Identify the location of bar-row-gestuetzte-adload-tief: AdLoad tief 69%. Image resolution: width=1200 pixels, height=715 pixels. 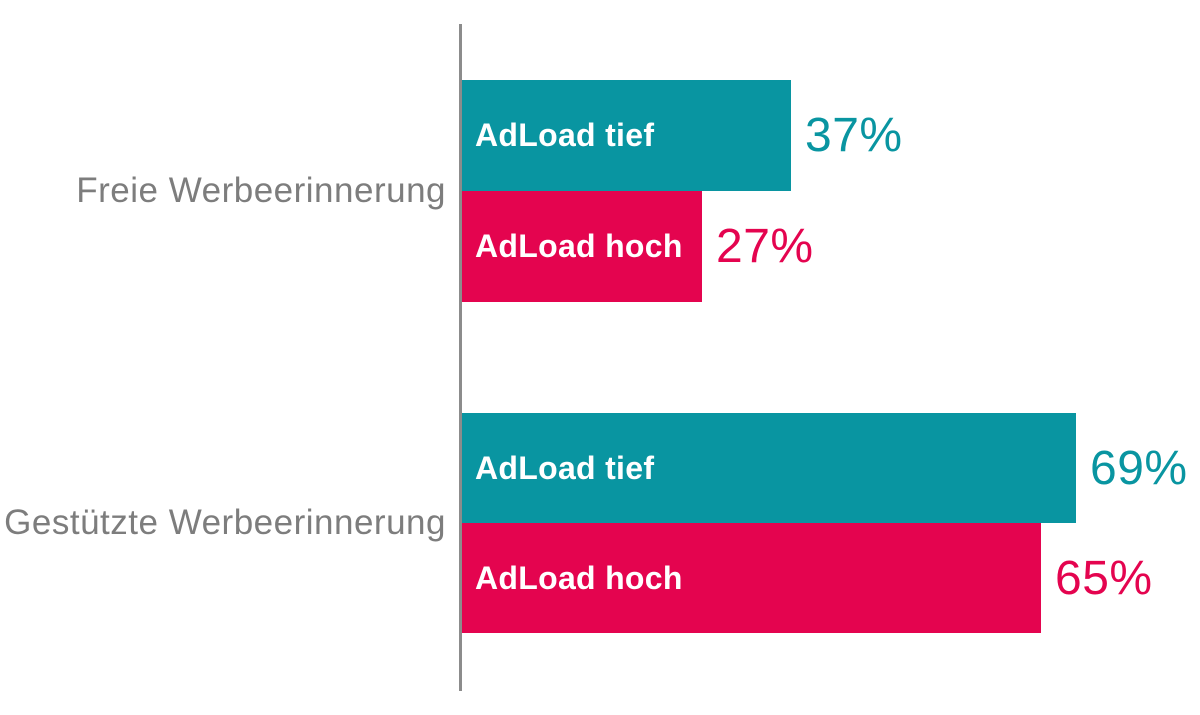
(825, 468).